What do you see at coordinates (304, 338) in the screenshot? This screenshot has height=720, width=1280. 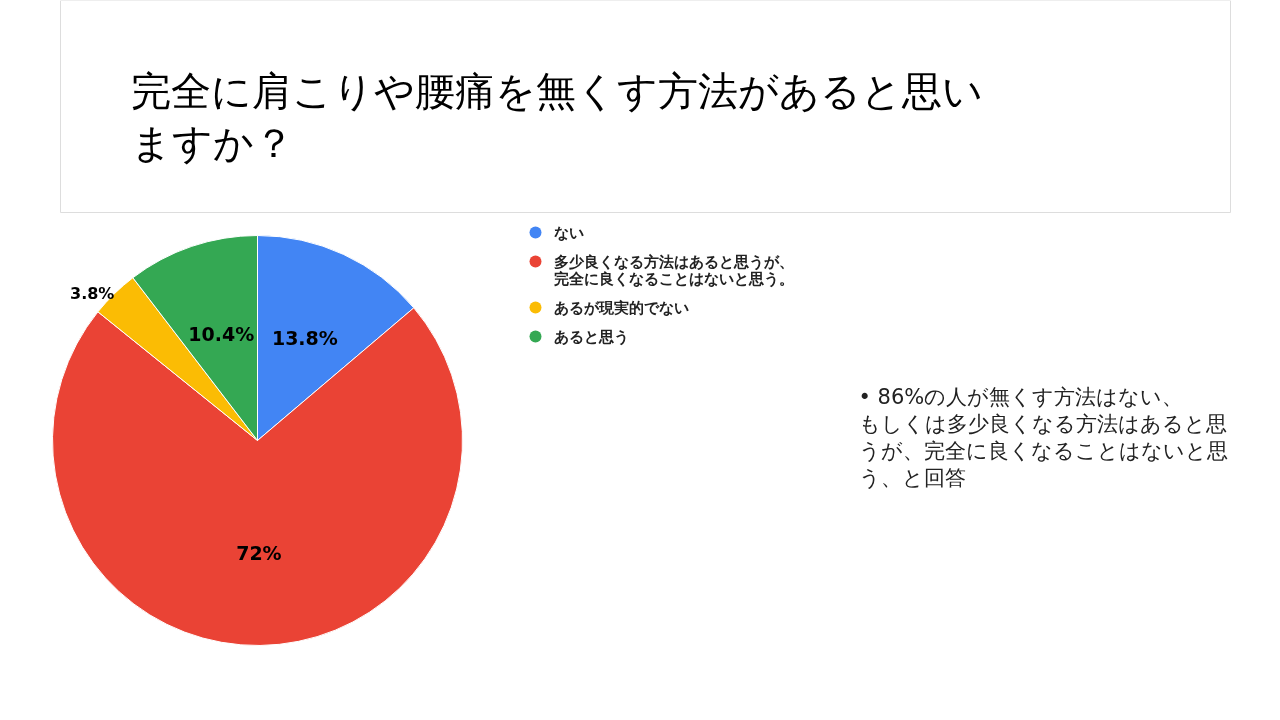 I see `data-label: 13.8%` at bounding box center [304, 338].